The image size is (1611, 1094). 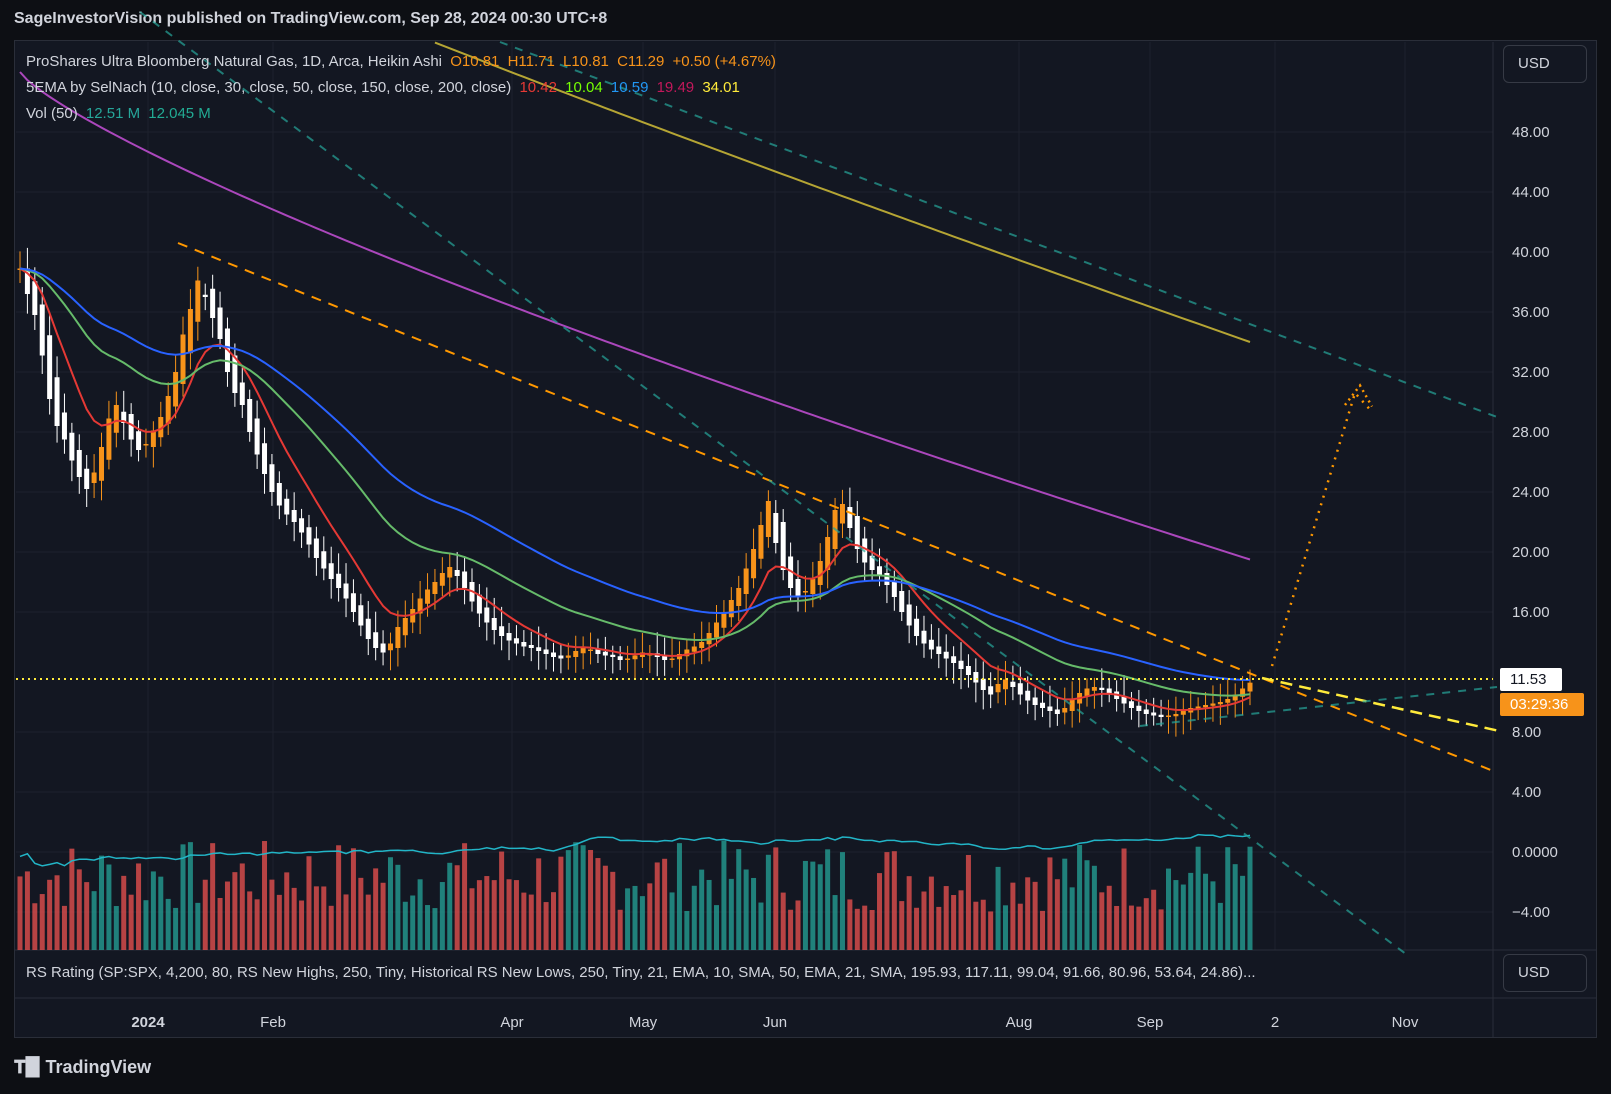 I want to click on ema-200-line, so click(x=842, y=192).